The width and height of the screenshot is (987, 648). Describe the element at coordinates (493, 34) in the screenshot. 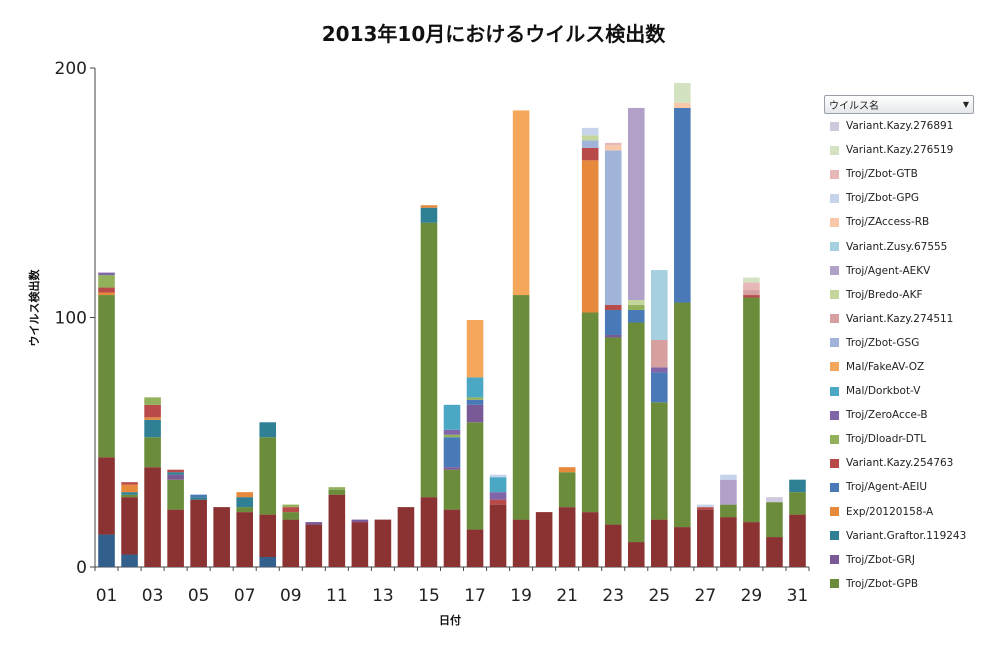

I see `chart-title: 2013年10月におけるウイルス検出数` at that location.